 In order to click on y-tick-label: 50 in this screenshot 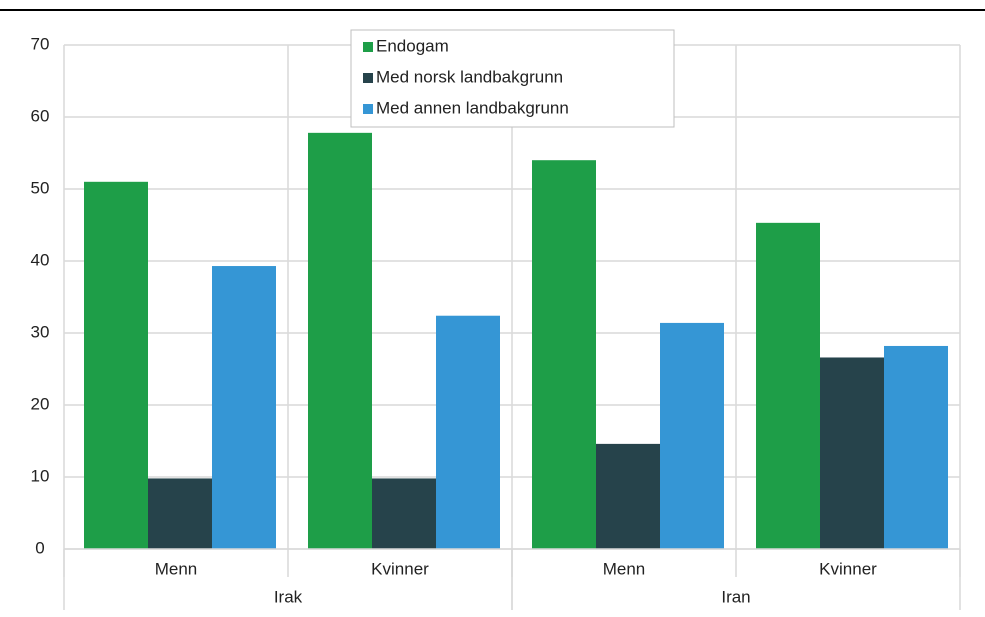, I will do `click(40, 187)`.